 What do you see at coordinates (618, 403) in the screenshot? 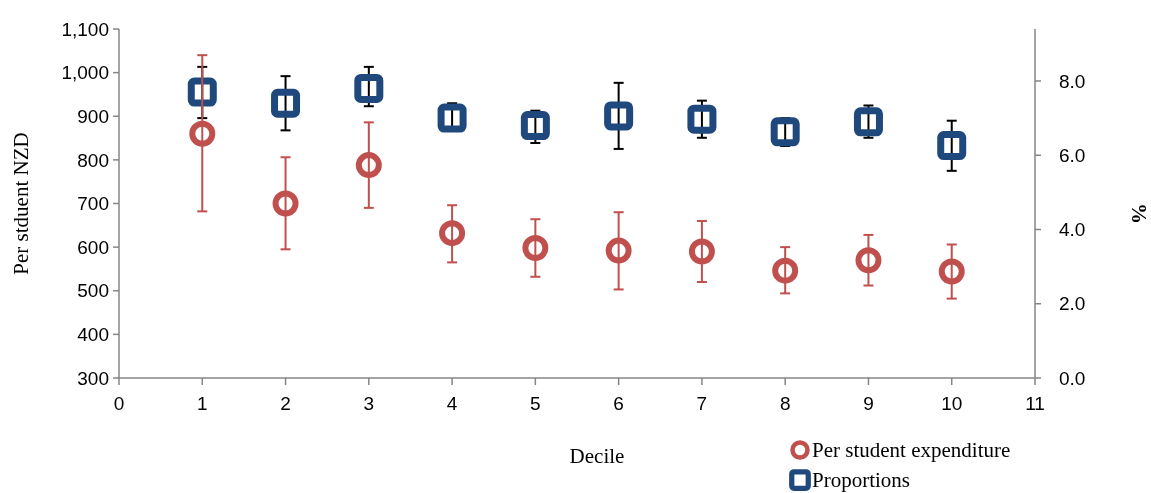
I see `x-tick-label: 6` at bounding box center [618, 403].